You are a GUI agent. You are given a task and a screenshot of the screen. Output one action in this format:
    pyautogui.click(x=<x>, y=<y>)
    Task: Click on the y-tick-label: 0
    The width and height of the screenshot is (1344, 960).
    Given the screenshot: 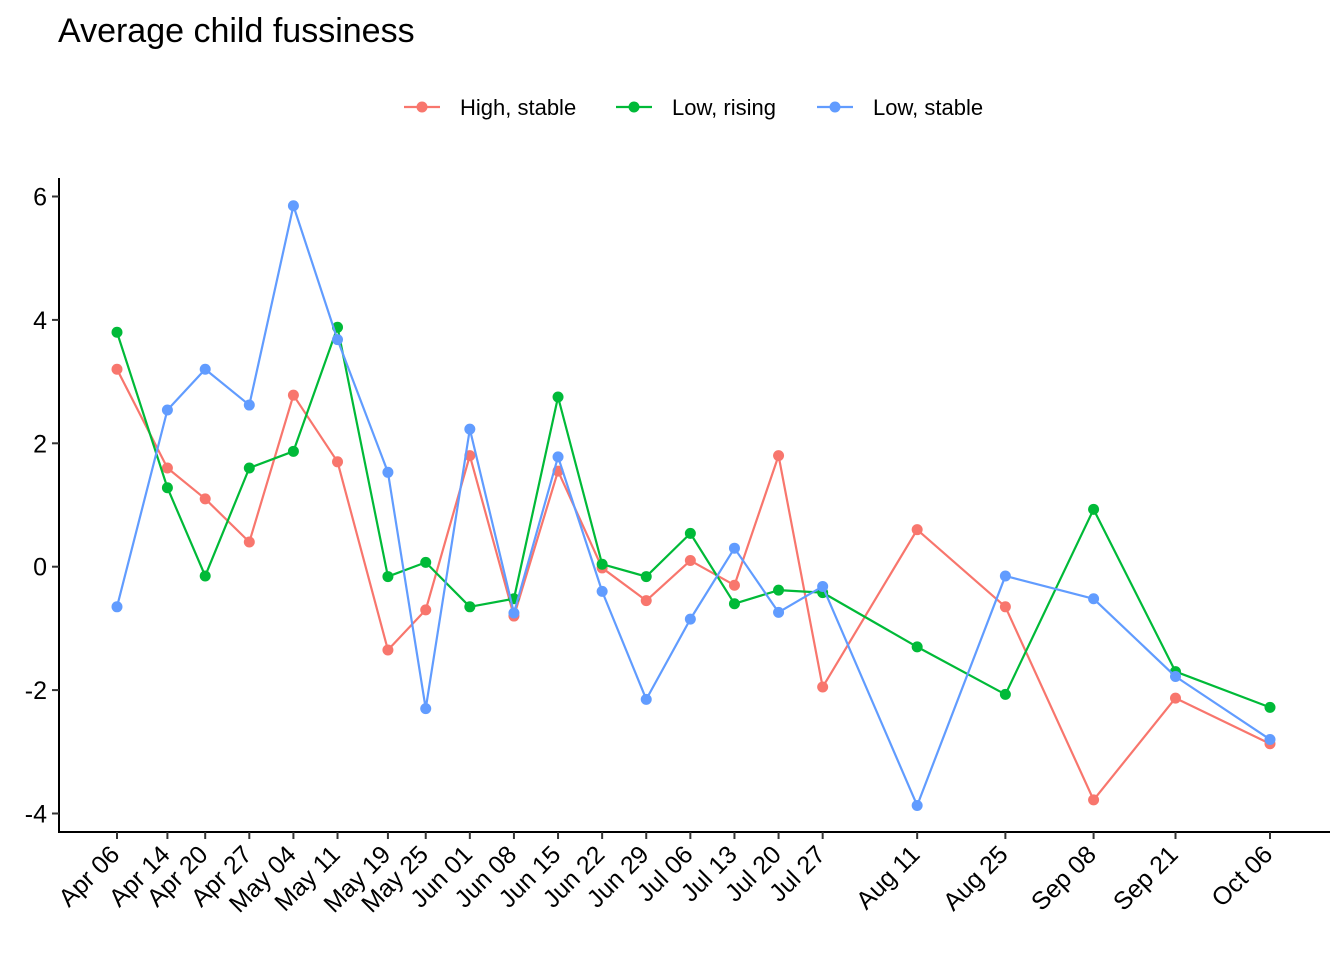 What is the action you would take?
    pyautogui.click(x=40, y=568)
    